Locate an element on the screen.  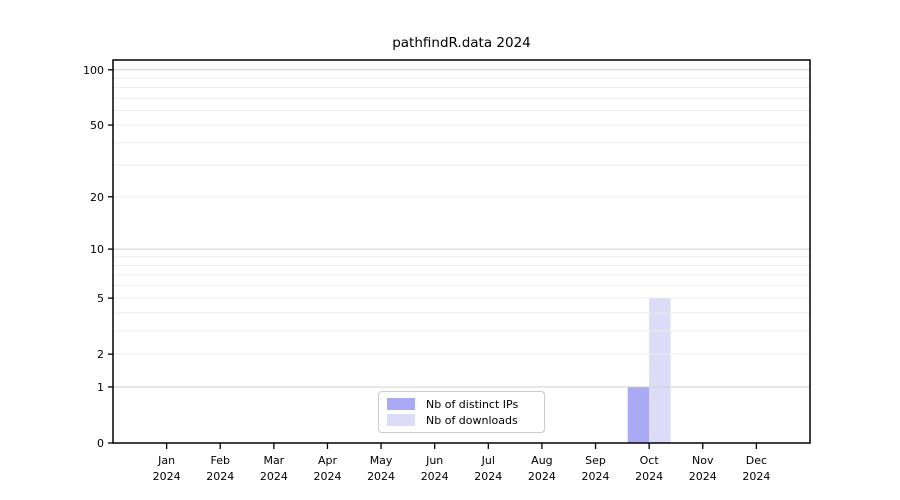
svg-text: 50 is located at coordinates (97, 125).